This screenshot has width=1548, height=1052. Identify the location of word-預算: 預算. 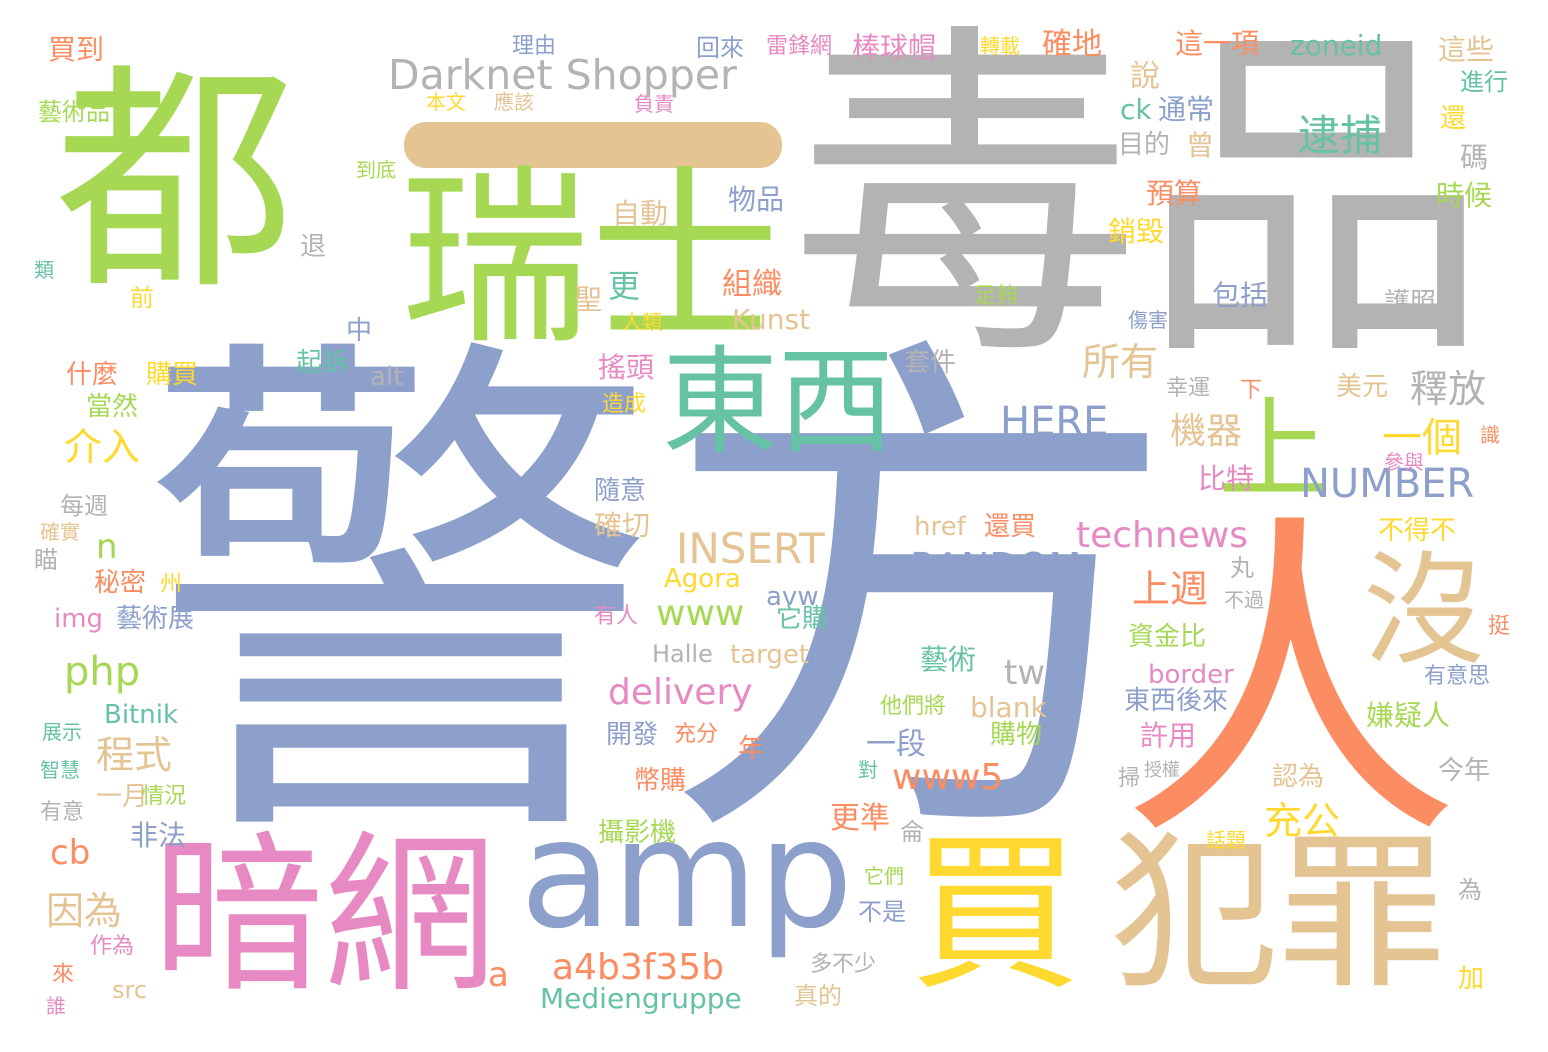
(1174, 194).